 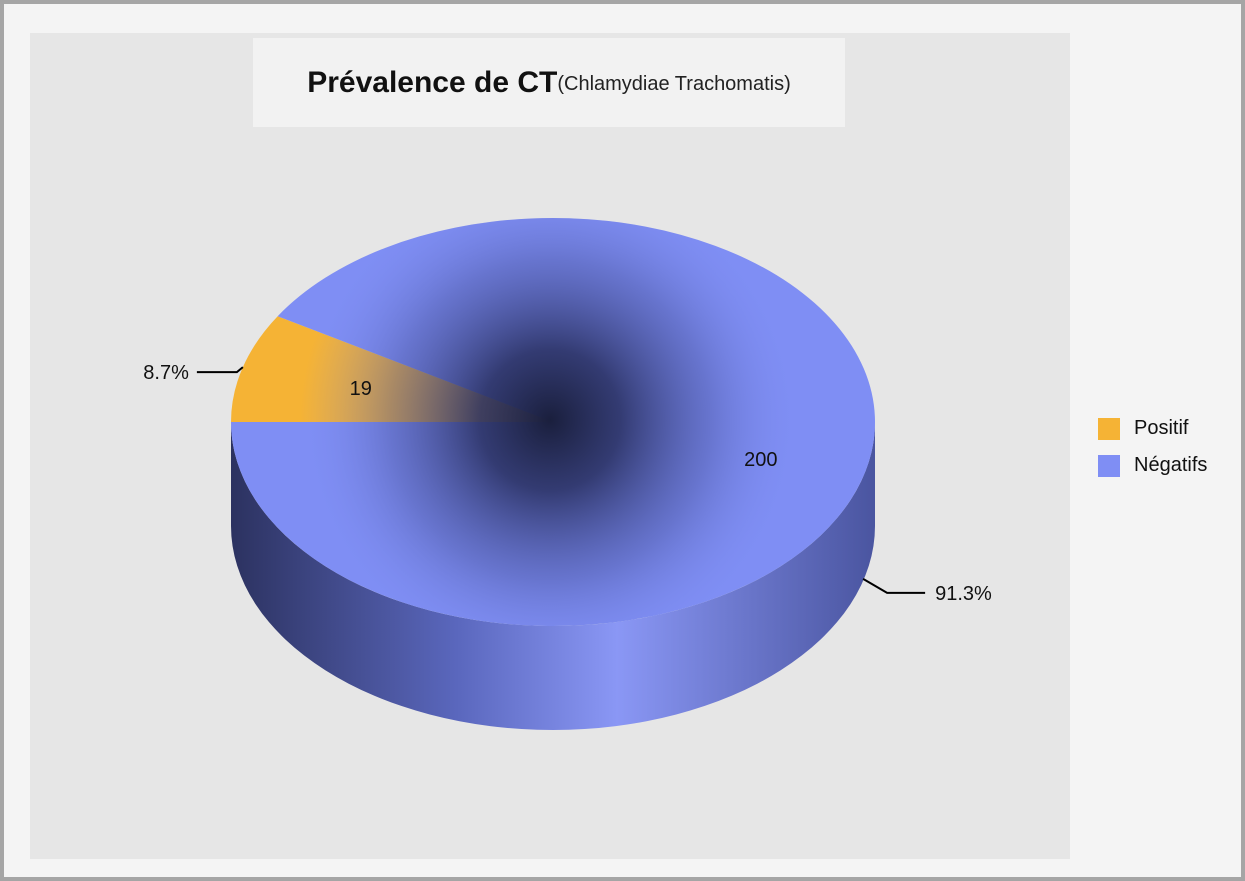 I want to click on legend-label: Négatifs, so click(x=1171, y=465).